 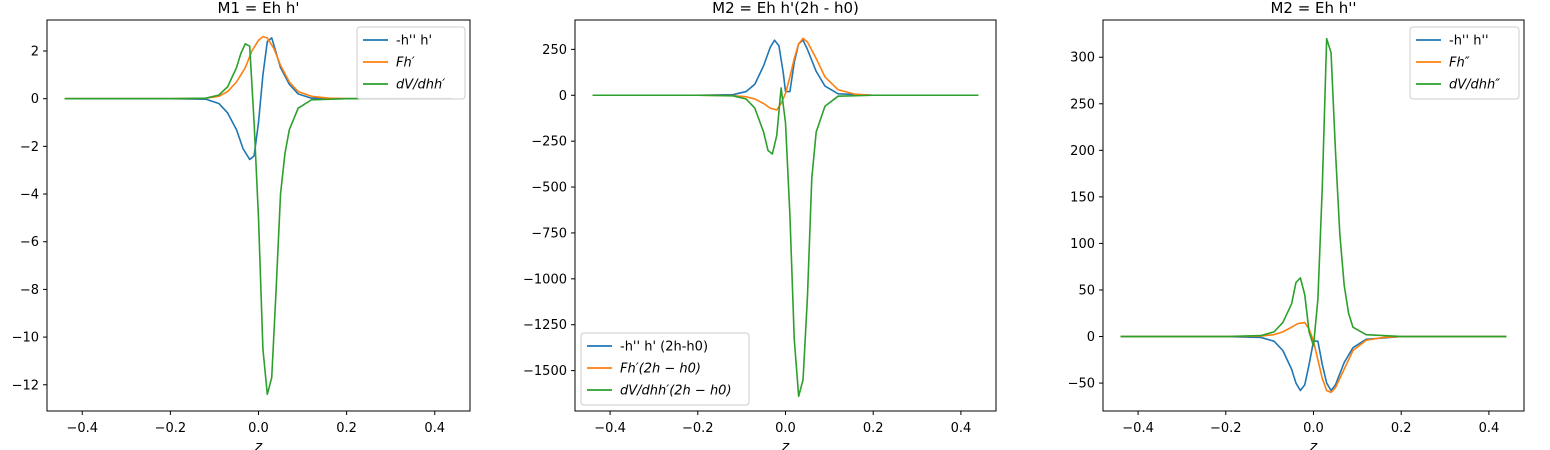 I want to click on legend-entry-label: dV/dhh′(2h − h0), so click(x=676, y=391).